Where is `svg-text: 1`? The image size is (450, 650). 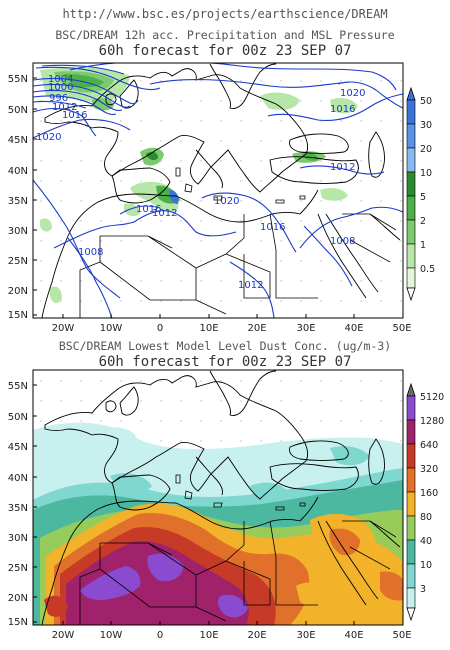 svg-text: 1 is located at coordinates (423, 245).